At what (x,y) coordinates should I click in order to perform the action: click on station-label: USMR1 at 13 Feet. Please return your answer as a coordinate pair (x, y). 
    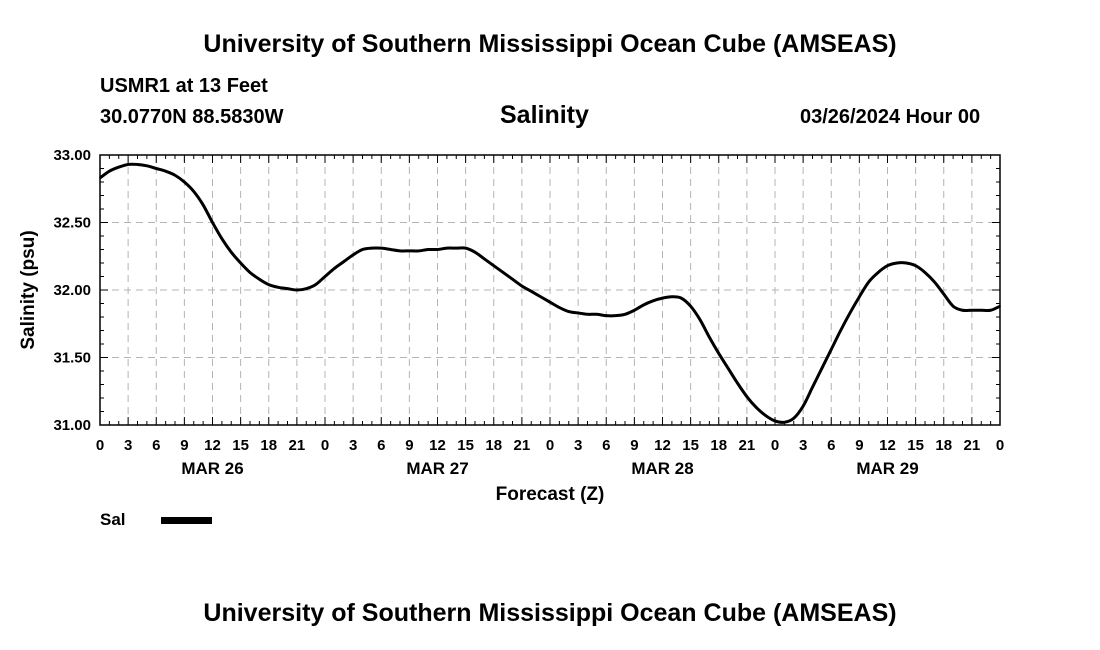
    Looking at the image, I should click on (184, 86).